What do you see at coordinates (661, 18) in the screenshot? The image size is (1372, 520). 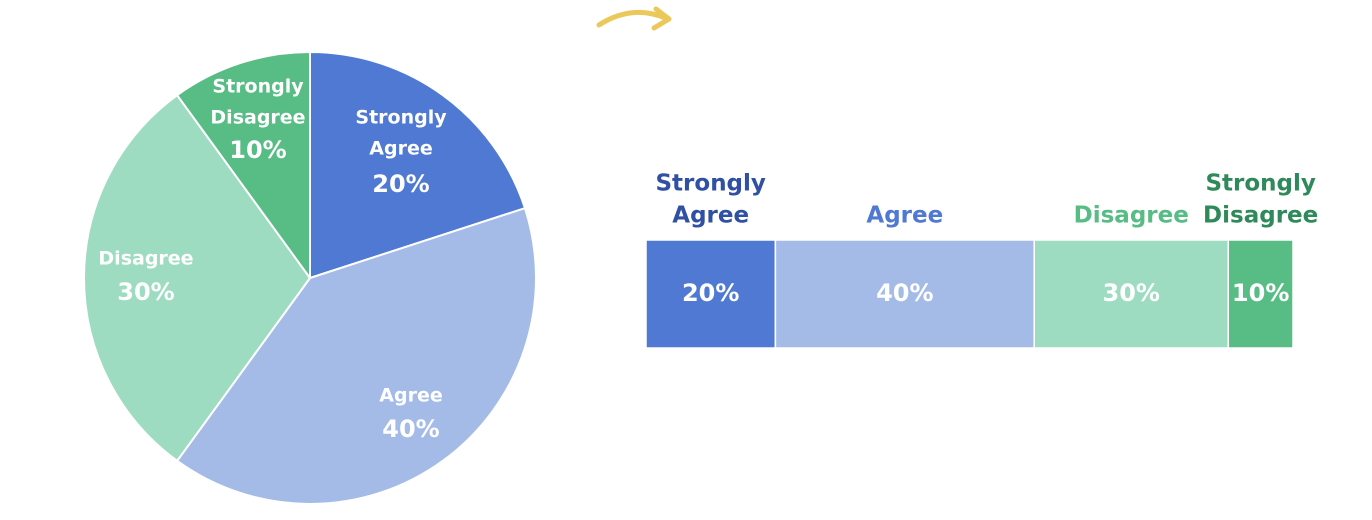 I see `arrow-head` at bounding box center [661, 18].